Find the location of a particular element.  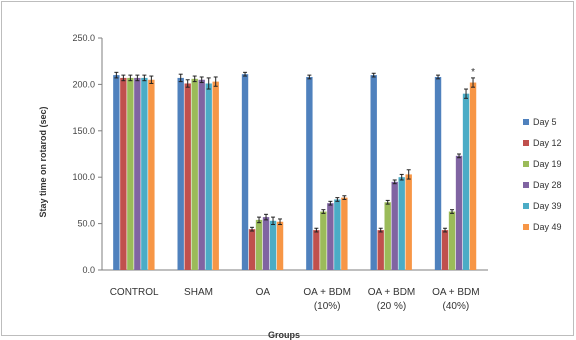

x-category-label: OA + BDM (40%) is located at coordinates (456, 299).